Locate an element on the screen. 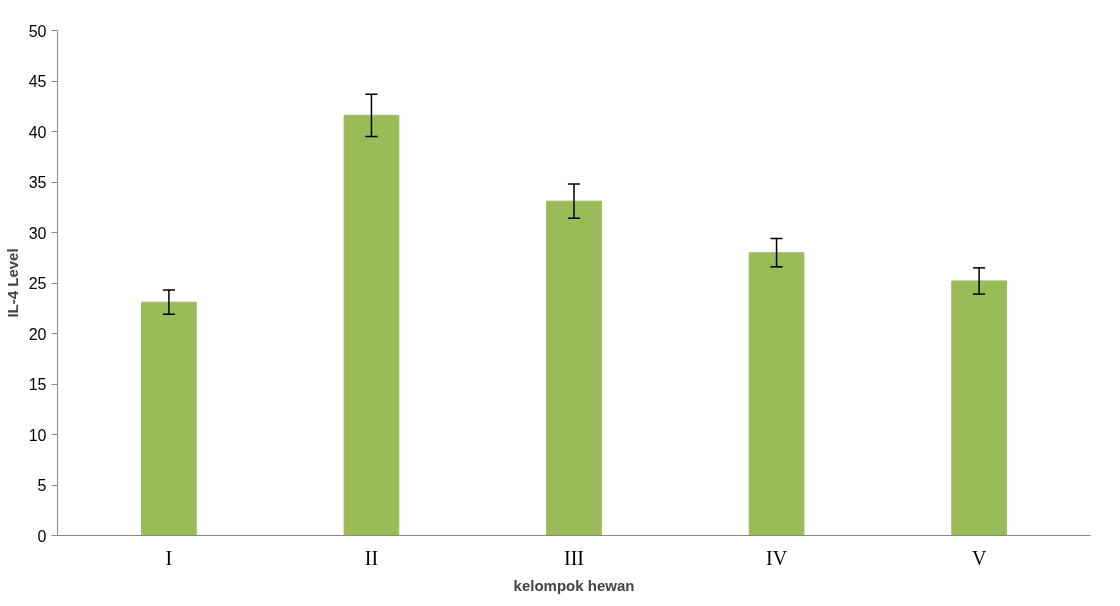 The image size is (1120, 606). y-tick-label: 50 is located at coordinates (37, 31).